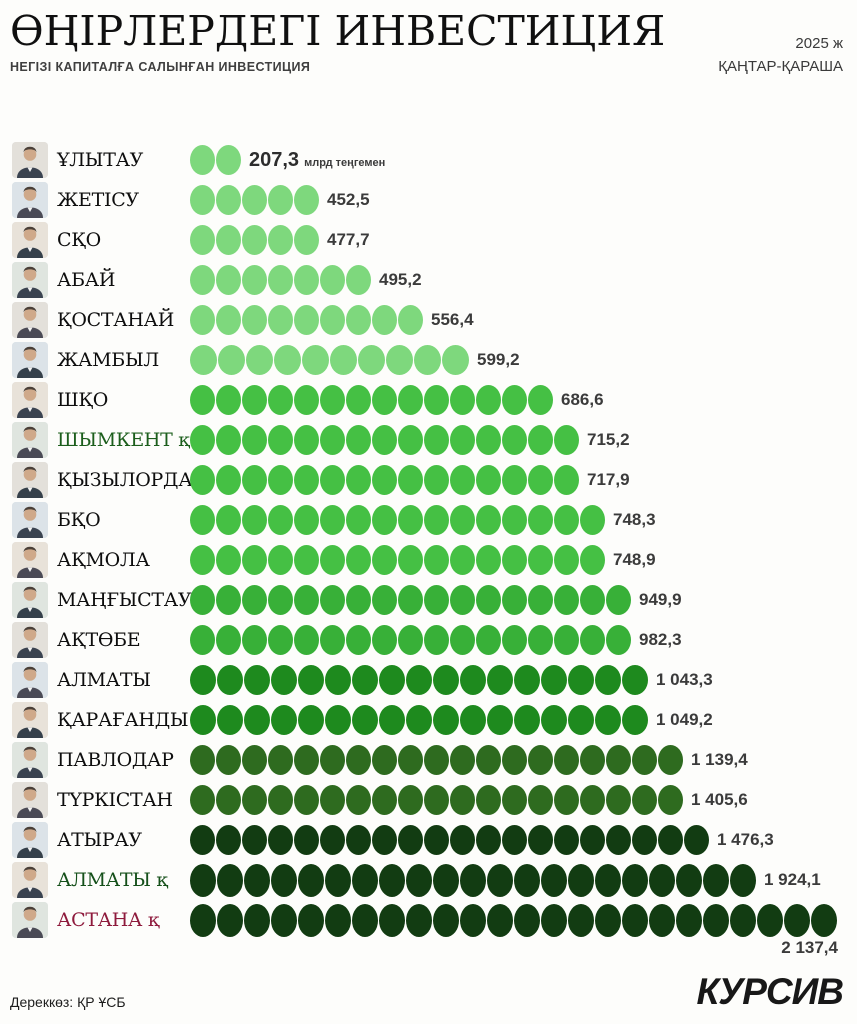  Describe the element at coordinates (115, 760) in the screenshot. I see `region-label: ПАВЛОДАР` at that location.